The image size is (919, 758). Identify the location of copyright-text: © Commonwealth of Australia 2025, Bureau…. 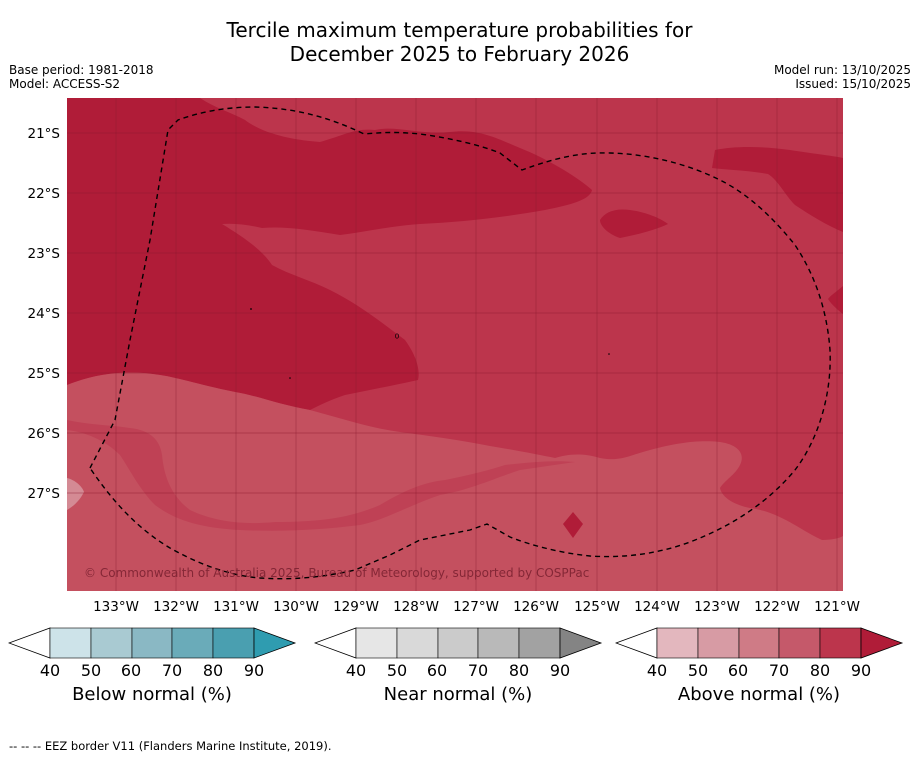
(336, 573).